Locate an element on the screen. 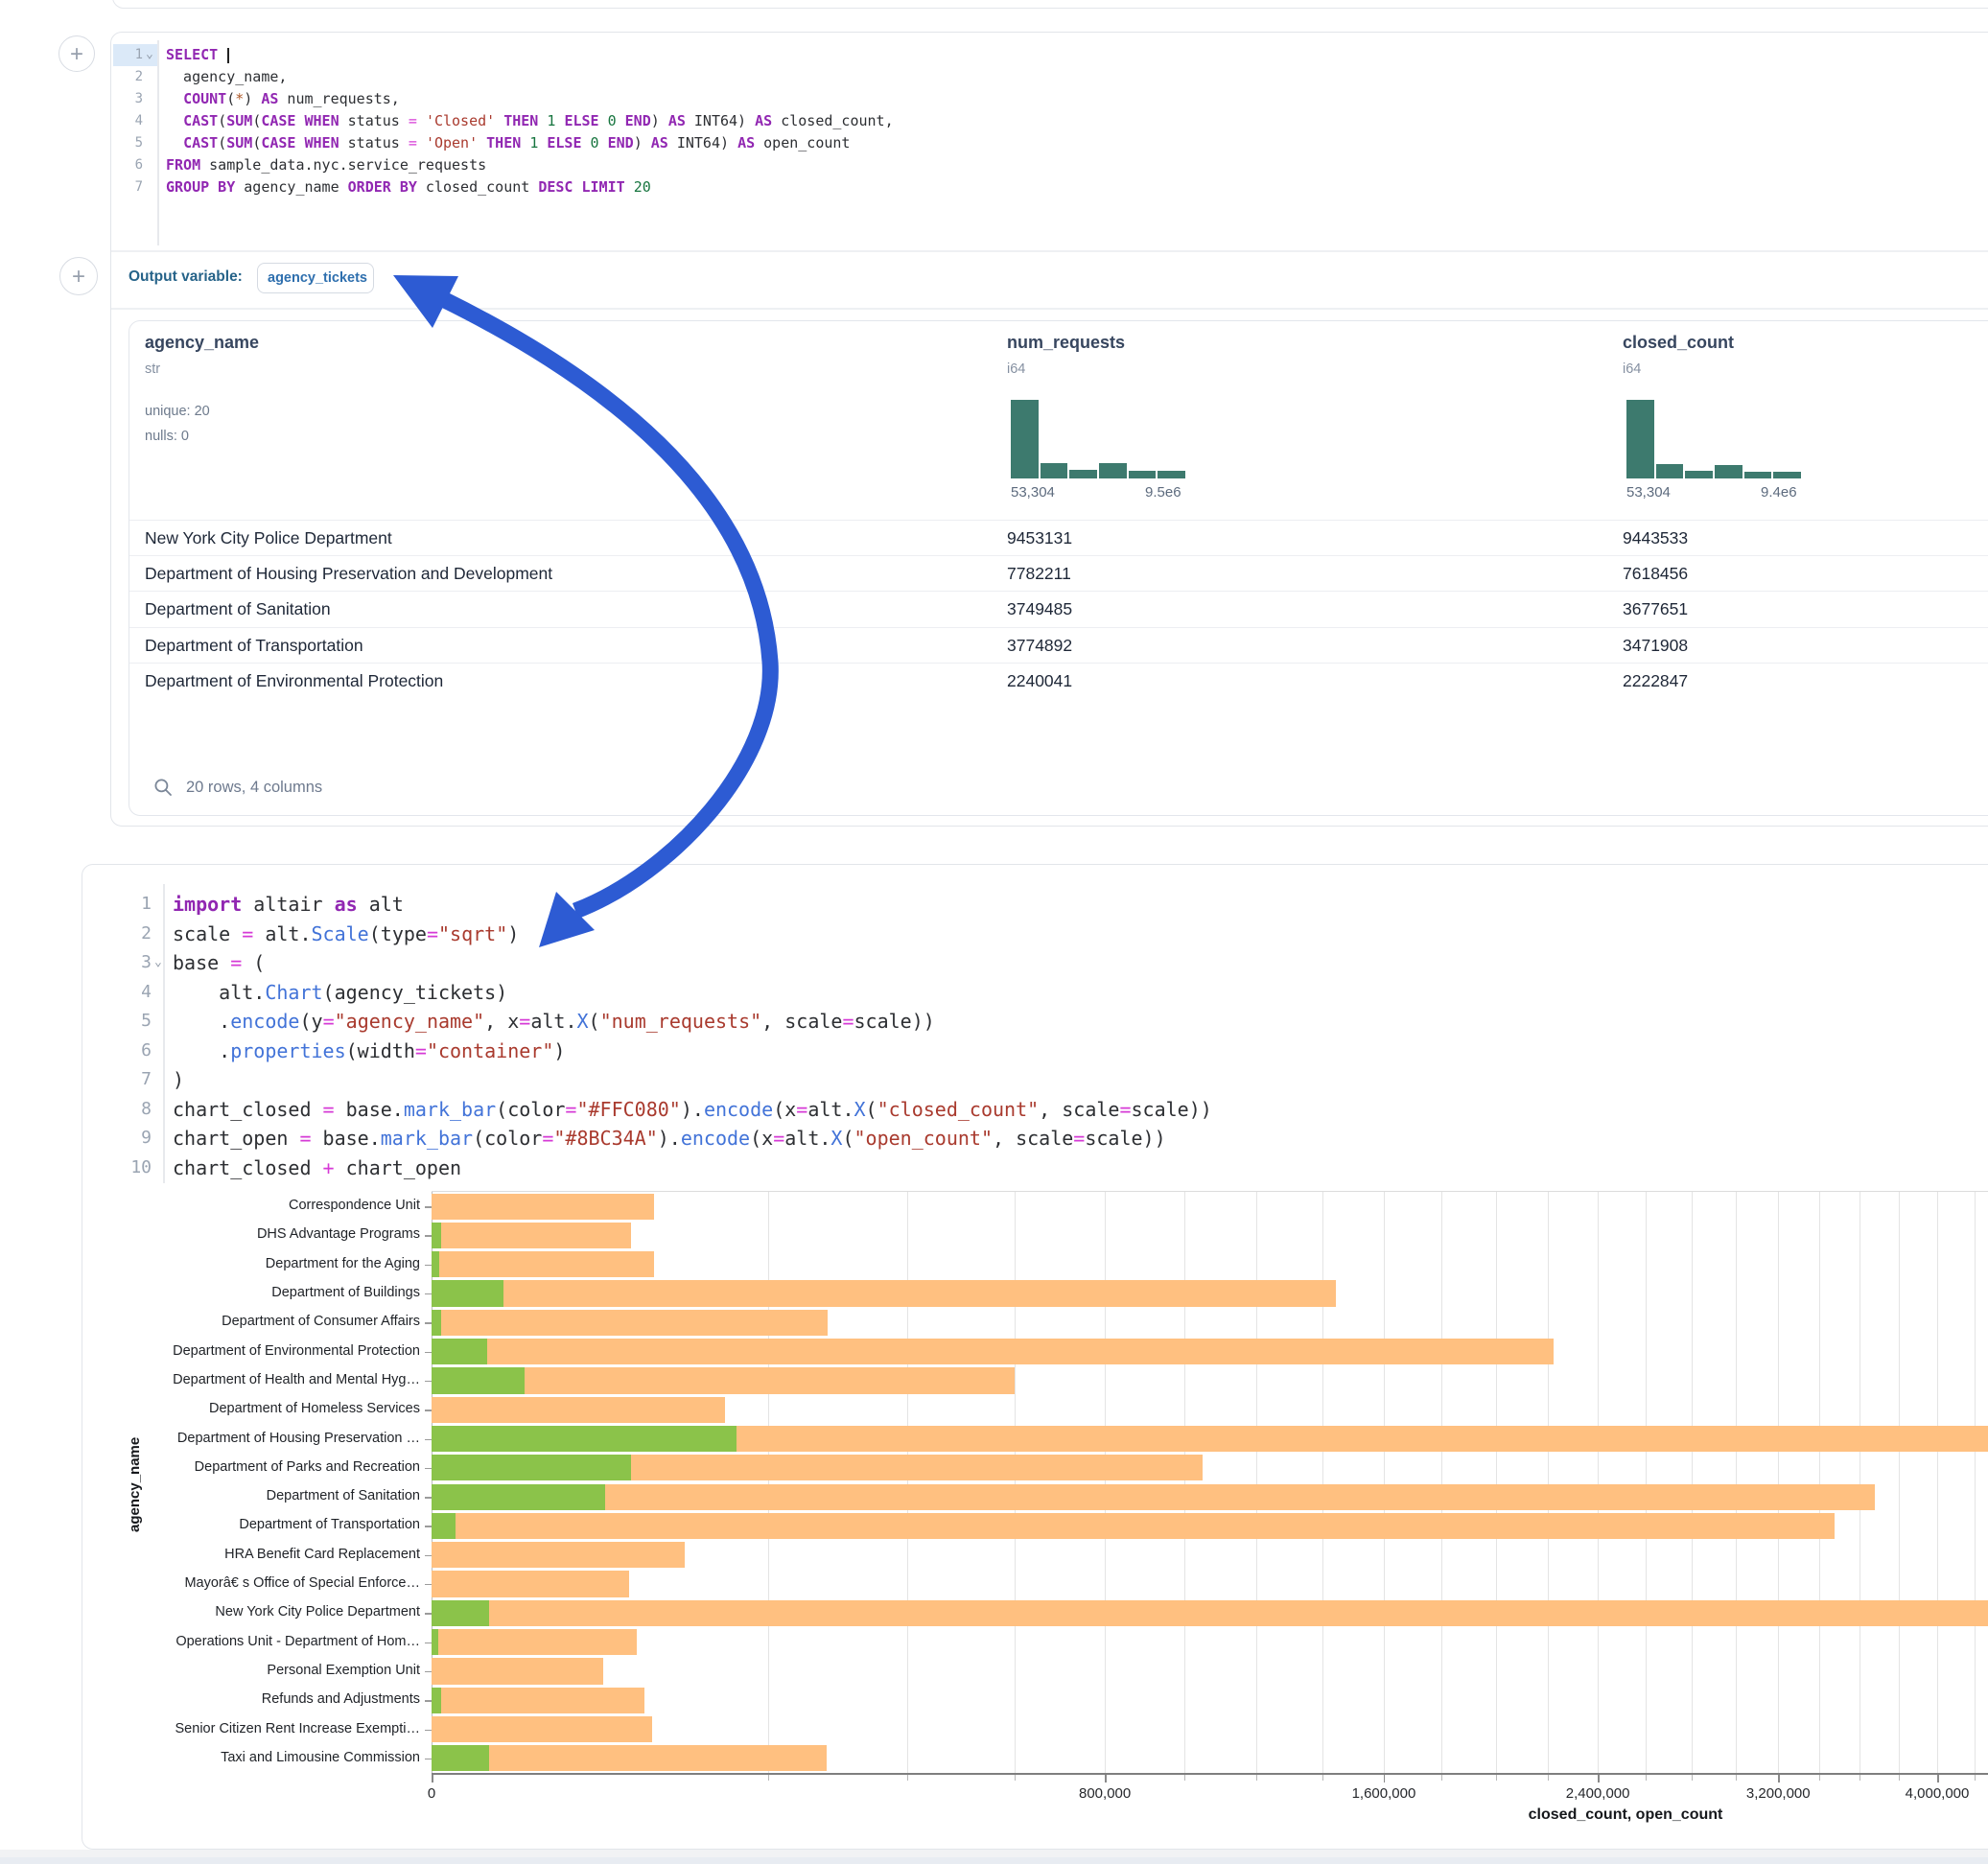  code-token: INT64) is located at coordinates (702, 142).